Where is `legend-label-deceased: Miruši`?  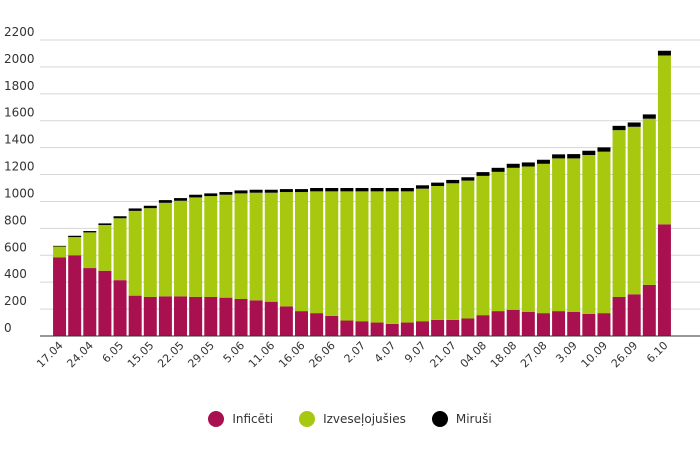
legend-label-deceased: Miruši is located at coordinates (473, 419).